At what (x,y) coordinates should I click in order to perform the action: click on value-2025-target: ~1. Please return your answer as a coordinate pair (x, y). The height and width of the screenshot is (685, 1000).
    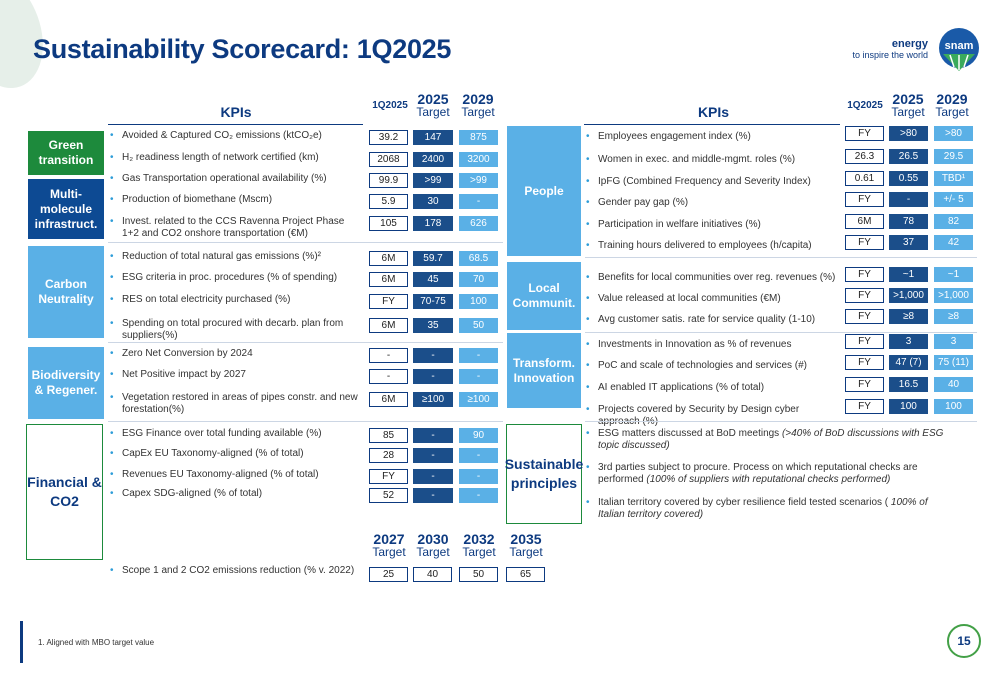
    Looking at the image, I should click on (908, 274).